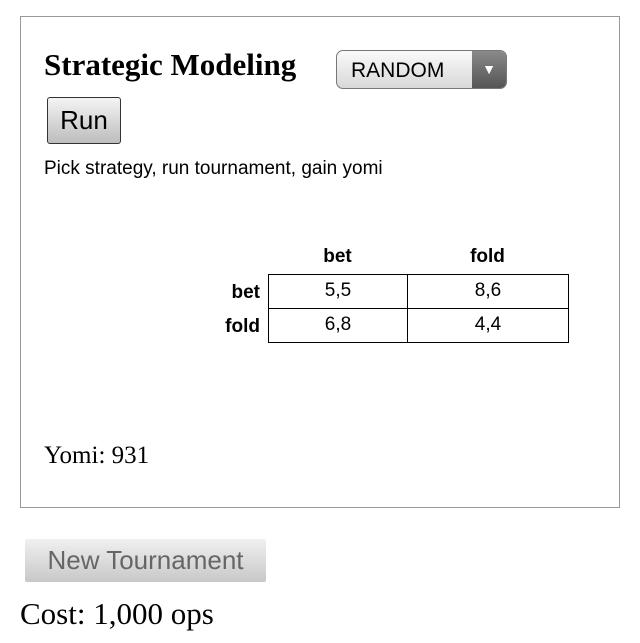 The height and width of the screenshot is (643, 640). What do you see at coordinates (488, 291) in the screenshot?
I see `matrix-cell: 8,6` at bounding box center [488, 291].